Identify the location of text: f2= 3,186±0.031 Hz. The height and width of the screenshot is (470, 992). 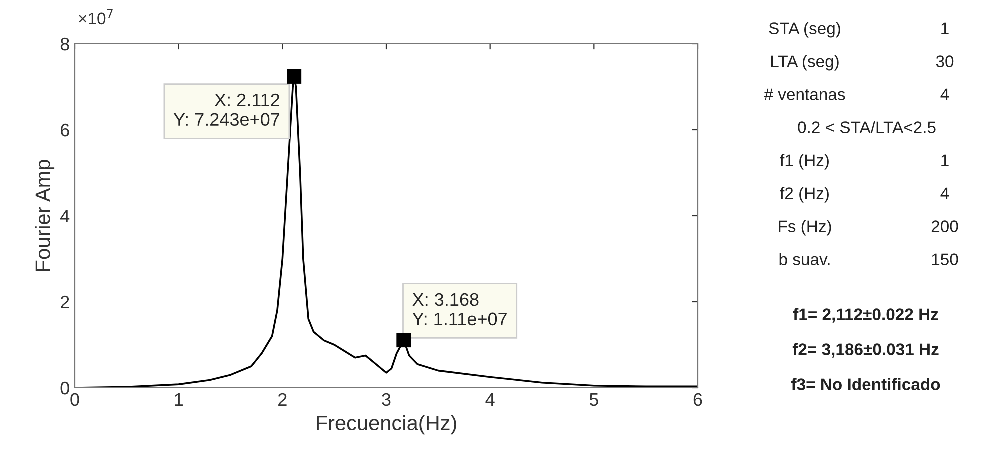
(865, 350).